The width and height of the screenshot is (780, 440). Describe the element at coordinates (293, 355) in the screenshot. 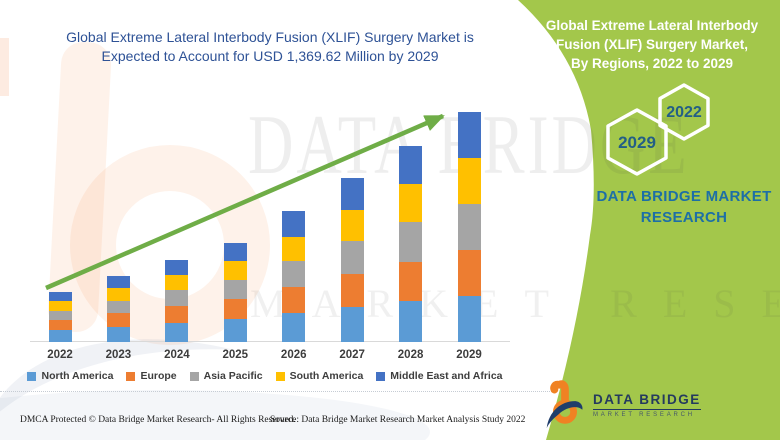

I see `year-label-2026: 2026` at that location.